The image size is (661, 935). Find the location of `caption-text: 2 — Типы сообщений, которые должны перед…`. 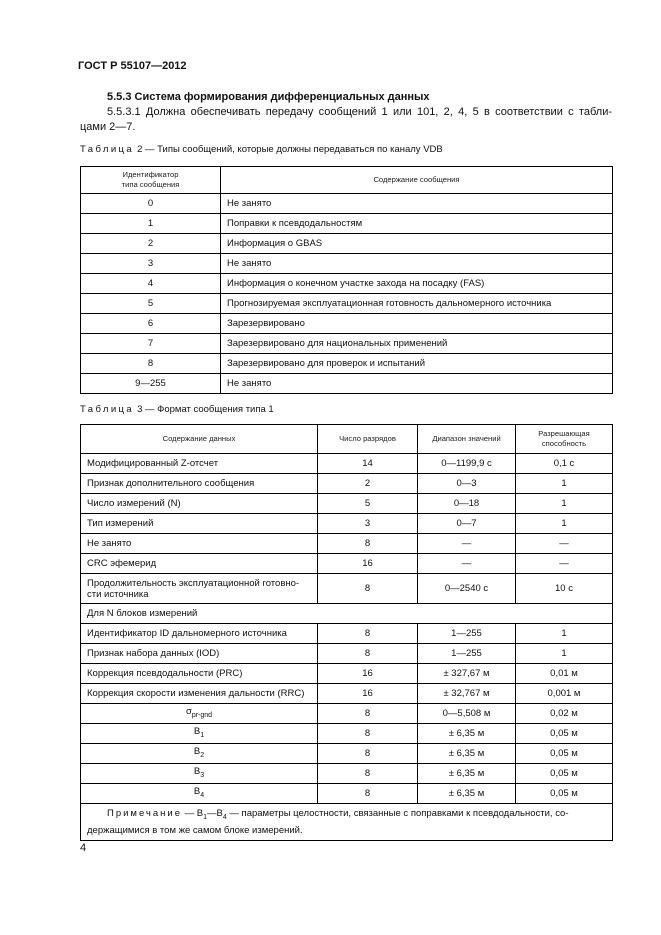

caption-text: 2 — Типы сообщений, которые должны перед… is located at coordinates (290, 149).